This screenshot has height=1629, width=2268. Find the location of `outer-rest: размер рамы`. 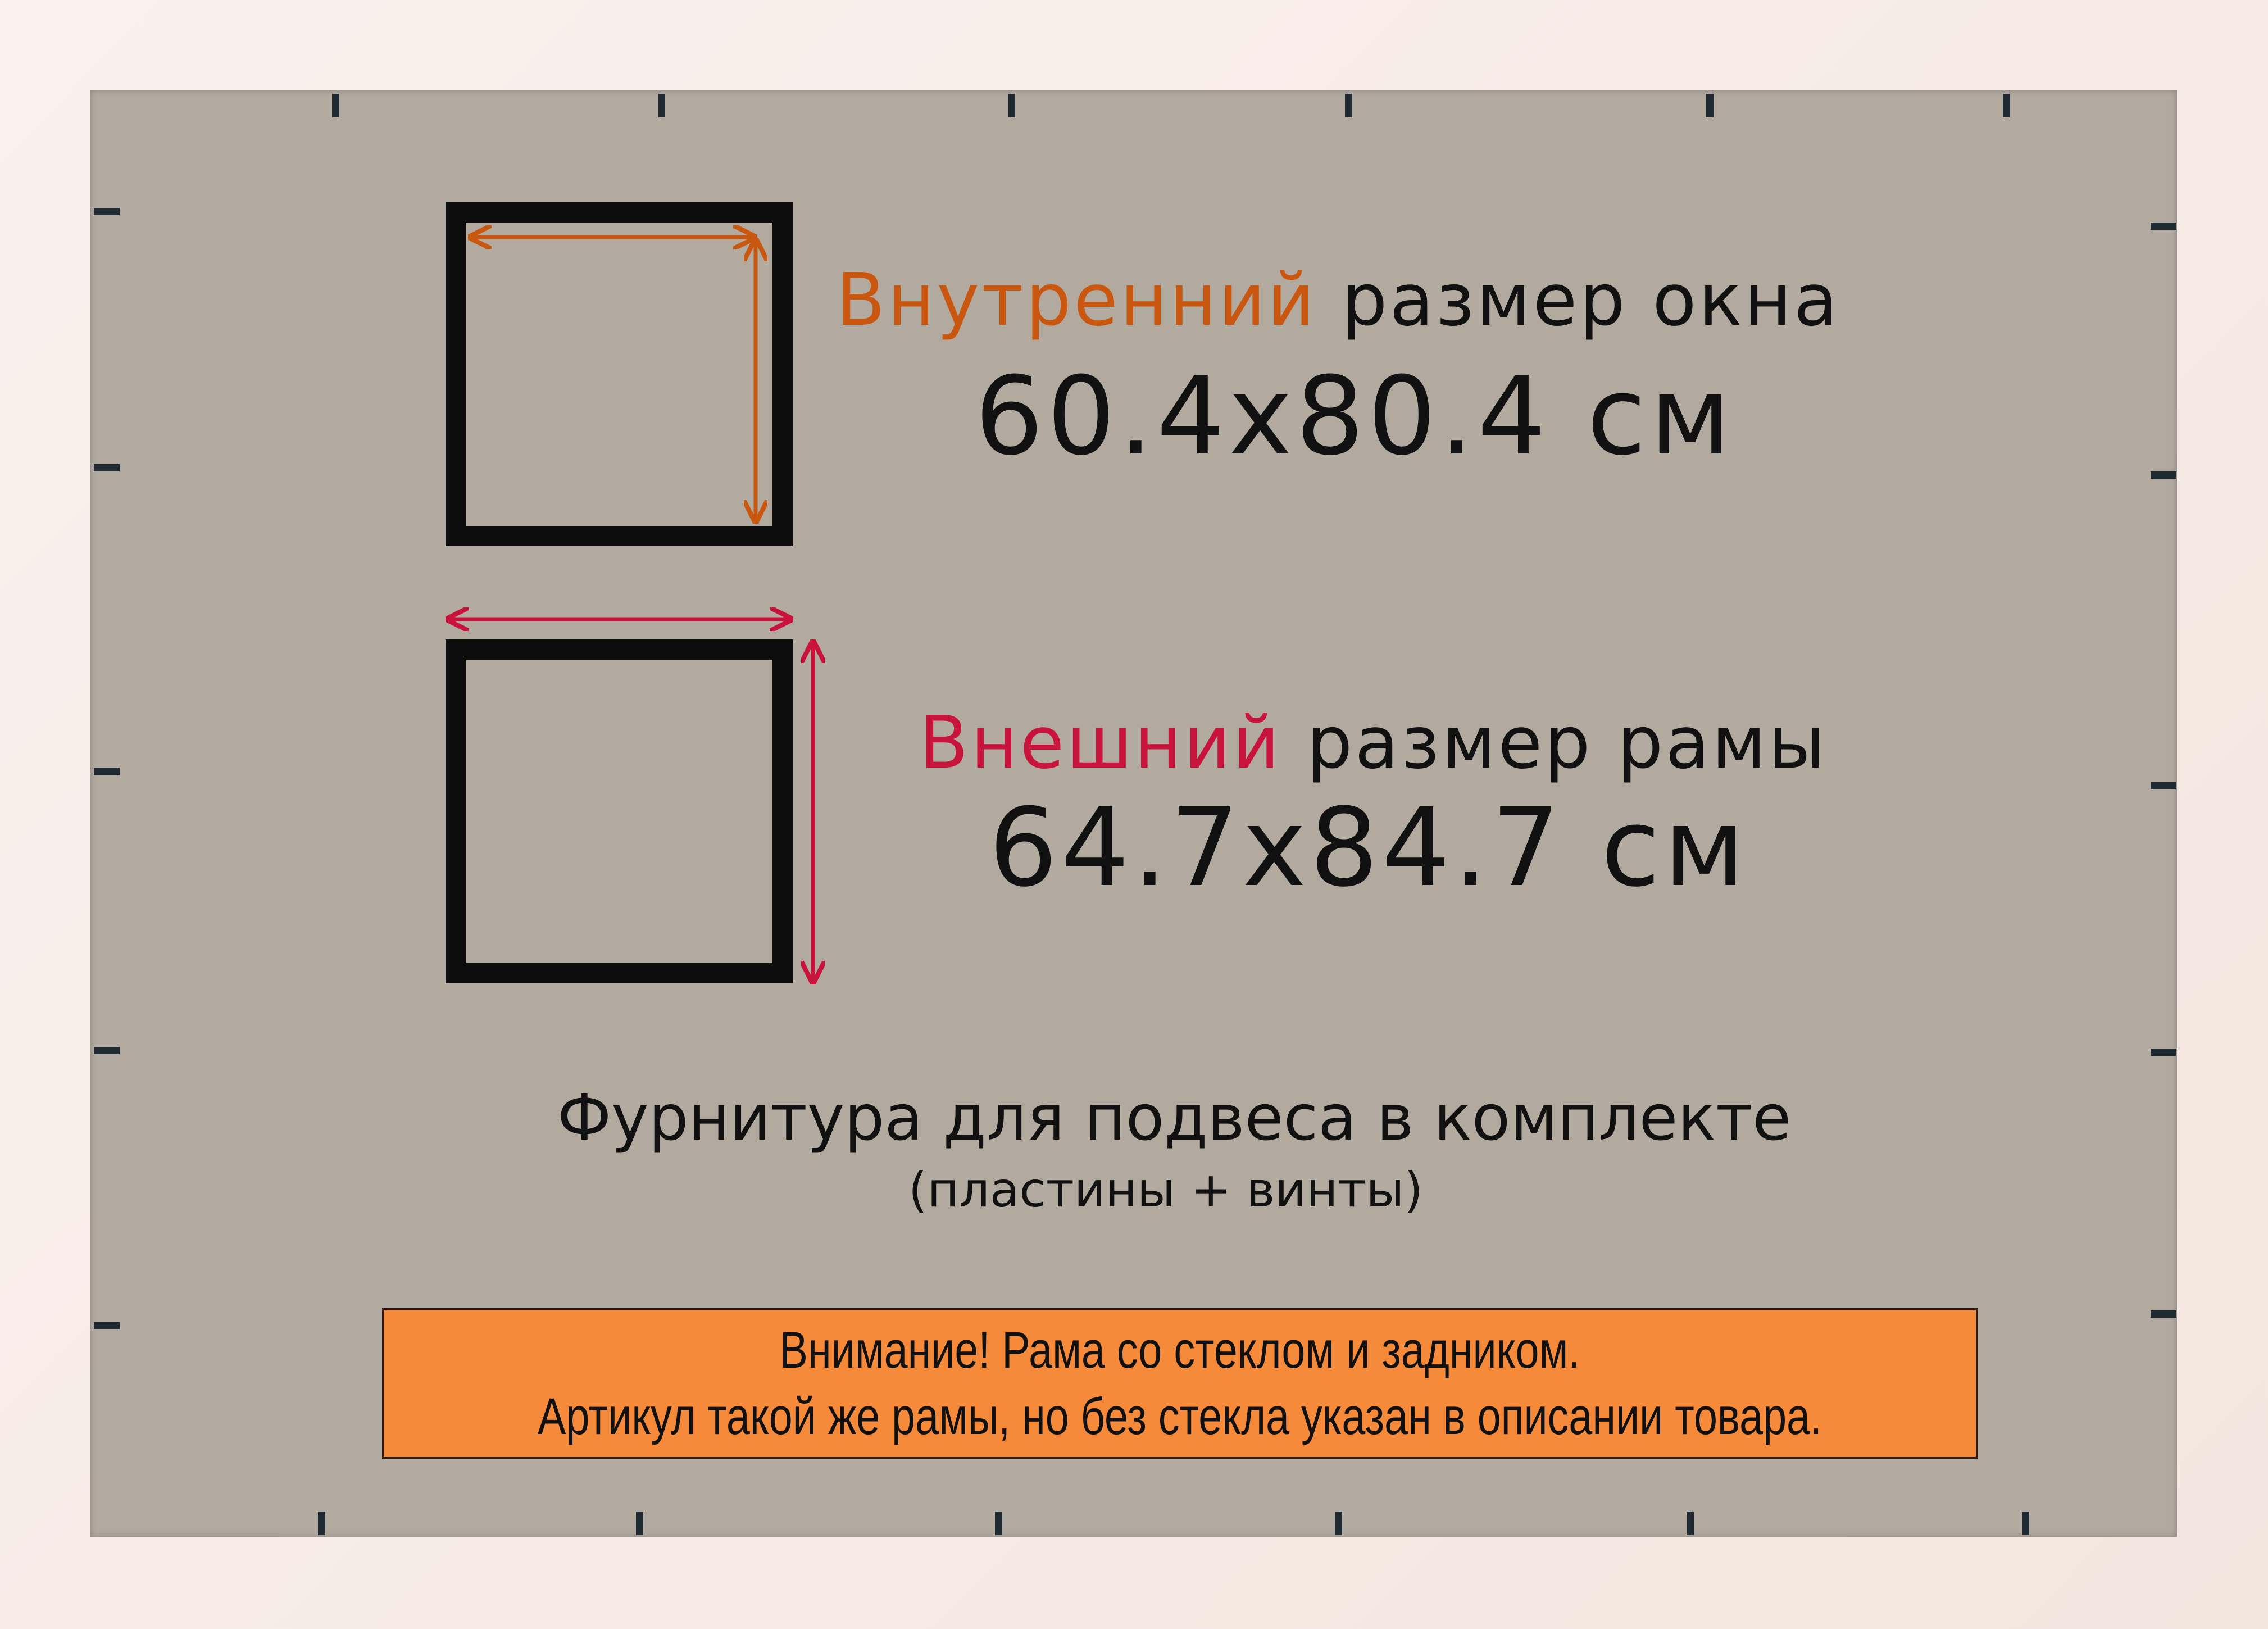

outer-rest: размер рамы is located at coordinates (1554, 743).